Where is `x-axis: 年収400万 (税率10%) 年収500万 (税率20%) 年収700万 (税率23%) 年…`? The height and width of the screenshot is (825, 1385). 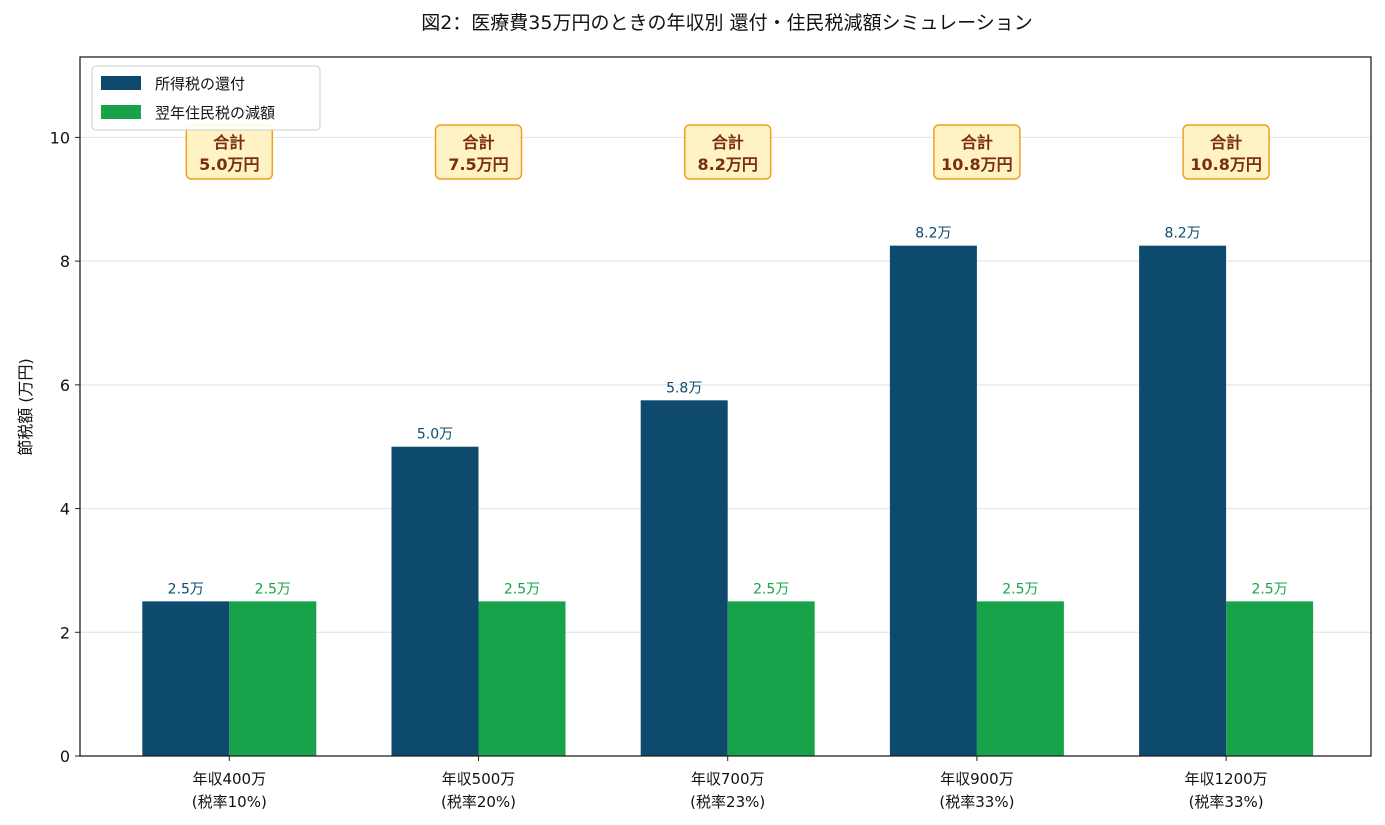
x-axis: 年収400万 (税率10%) 年収500万 (税率20%) 年収700万 (税率23%) 年… is located at coordinates (730, 783).